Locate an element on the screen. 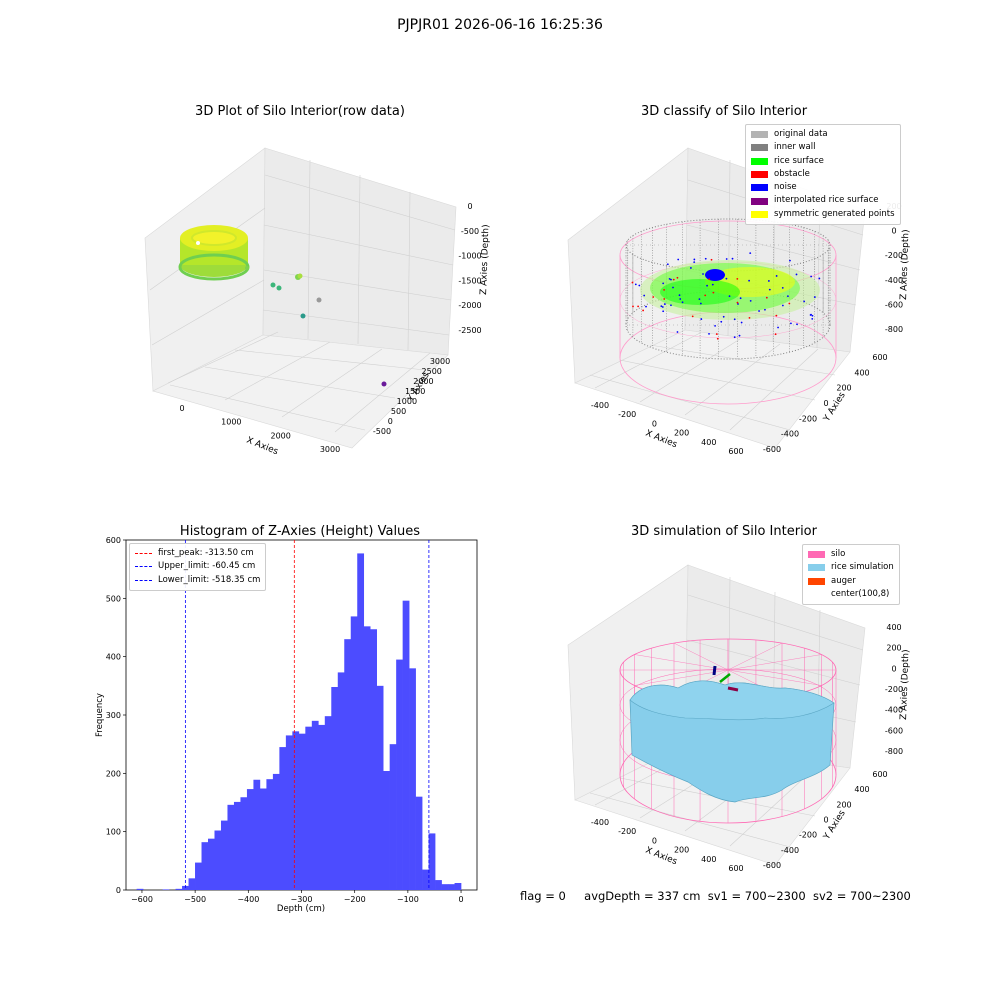  z-axis-tick-label: -1500 is located at coordinates (469, 280).